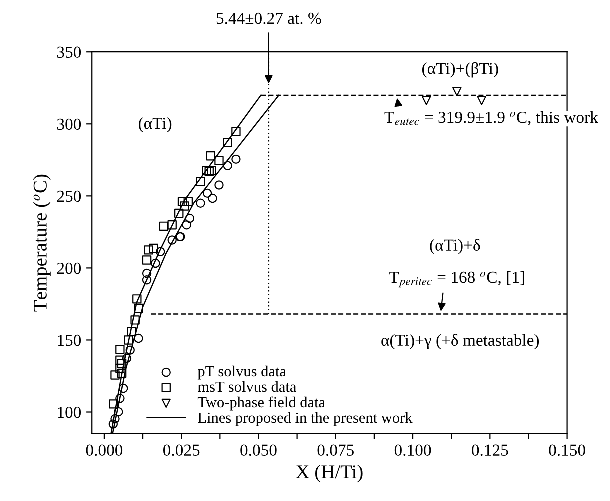 The image size is (610, 501). What do you see at coordinates (457, 279) in the screenshot?
I see `annotation: T$_{peritec}$ = 168 $^{o}$C, [1]` at bounding box center [457, 279].